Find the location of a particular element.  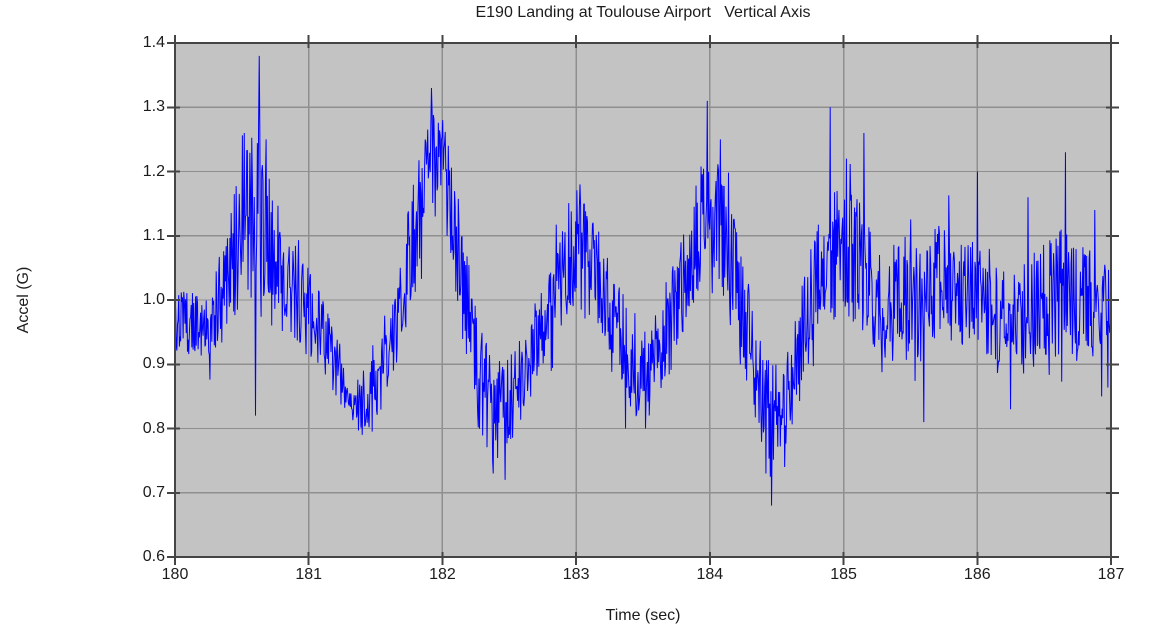

y-tick-label: 0.6 is located at coordinates (153, 556).